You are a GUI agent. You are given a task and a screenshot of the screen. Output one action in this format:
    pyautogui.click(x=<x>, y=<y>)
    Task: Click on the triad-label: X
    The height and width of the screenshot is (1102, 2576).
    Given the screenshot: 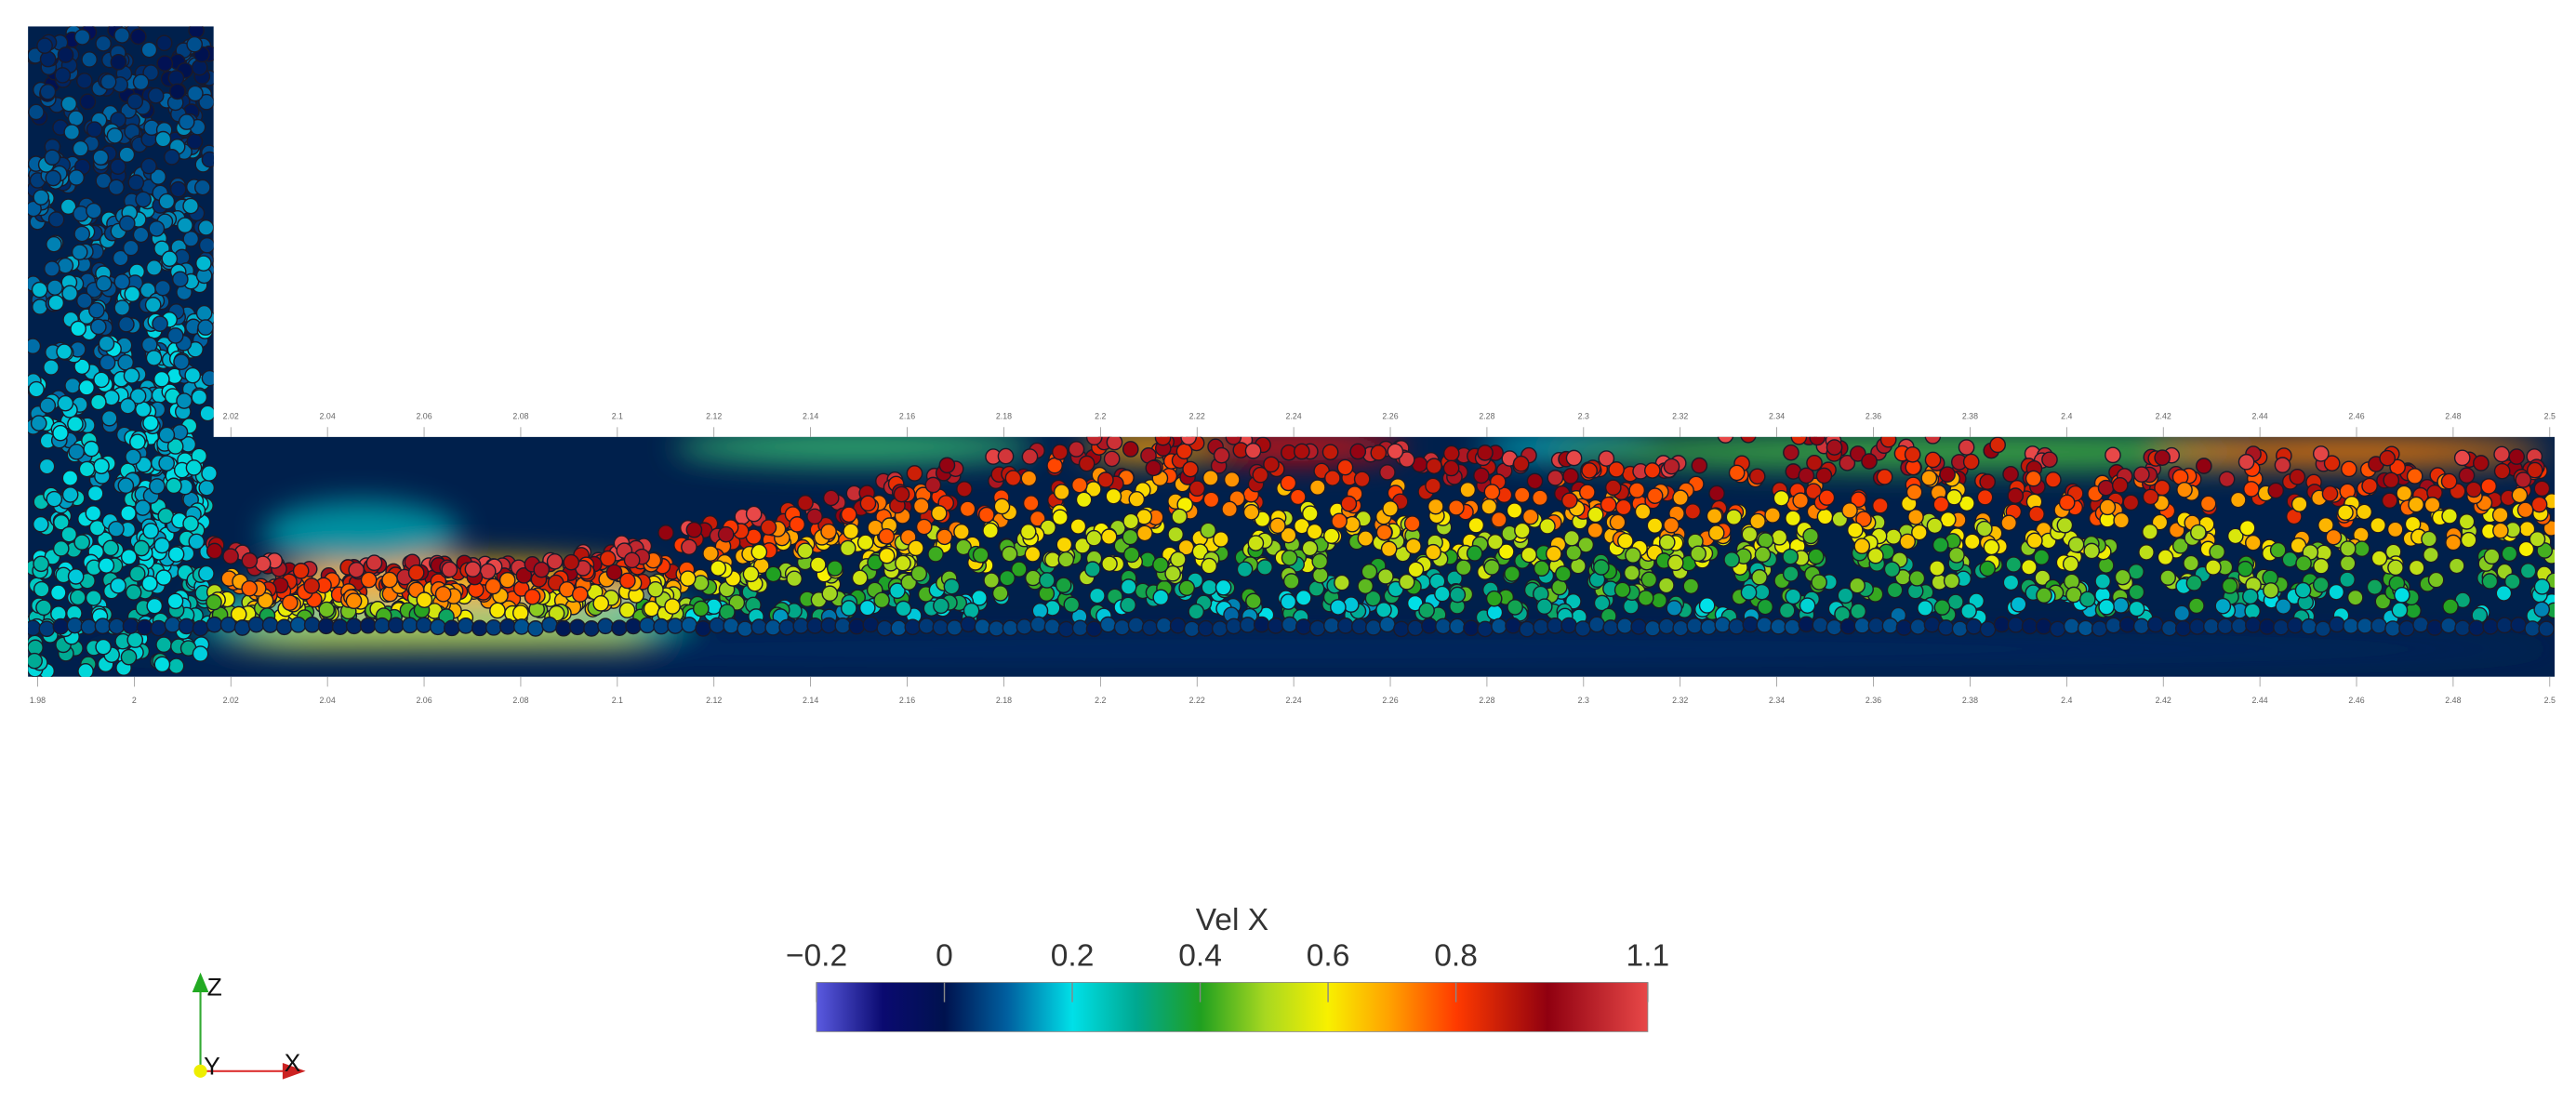 What is the action you would take?
    pyautogui.click(x=293, y=1063)
    